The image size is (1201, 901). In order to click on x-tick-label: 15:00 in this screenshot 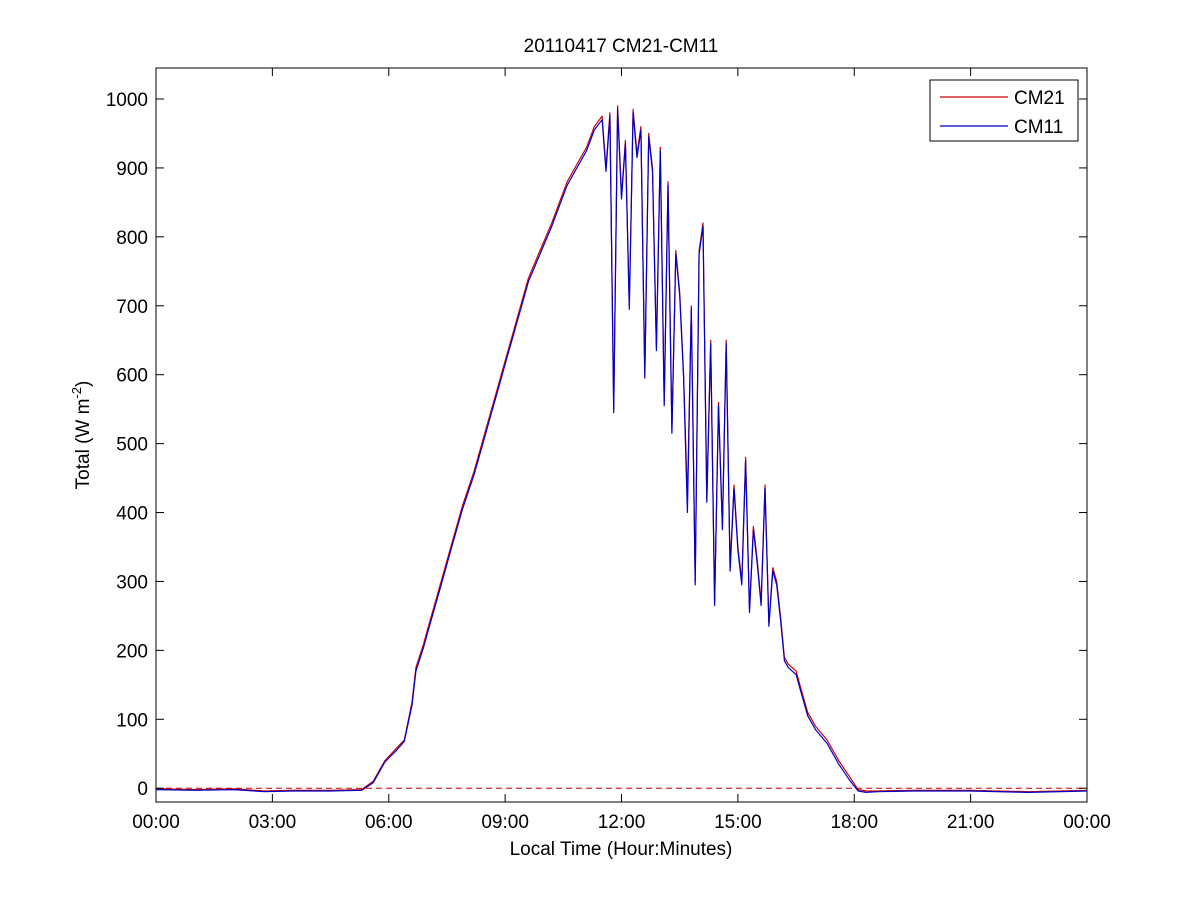, I will do `click(738, 822)`.